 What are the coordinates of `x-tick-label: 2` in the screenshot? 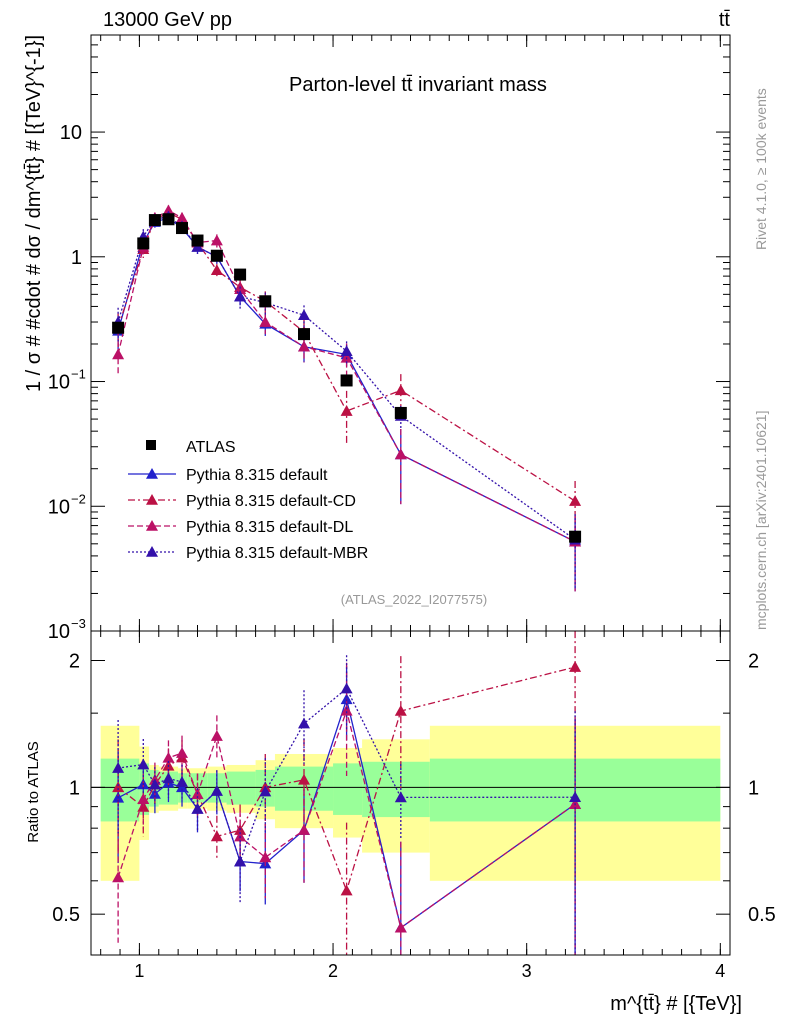 It's located at (333, 971).